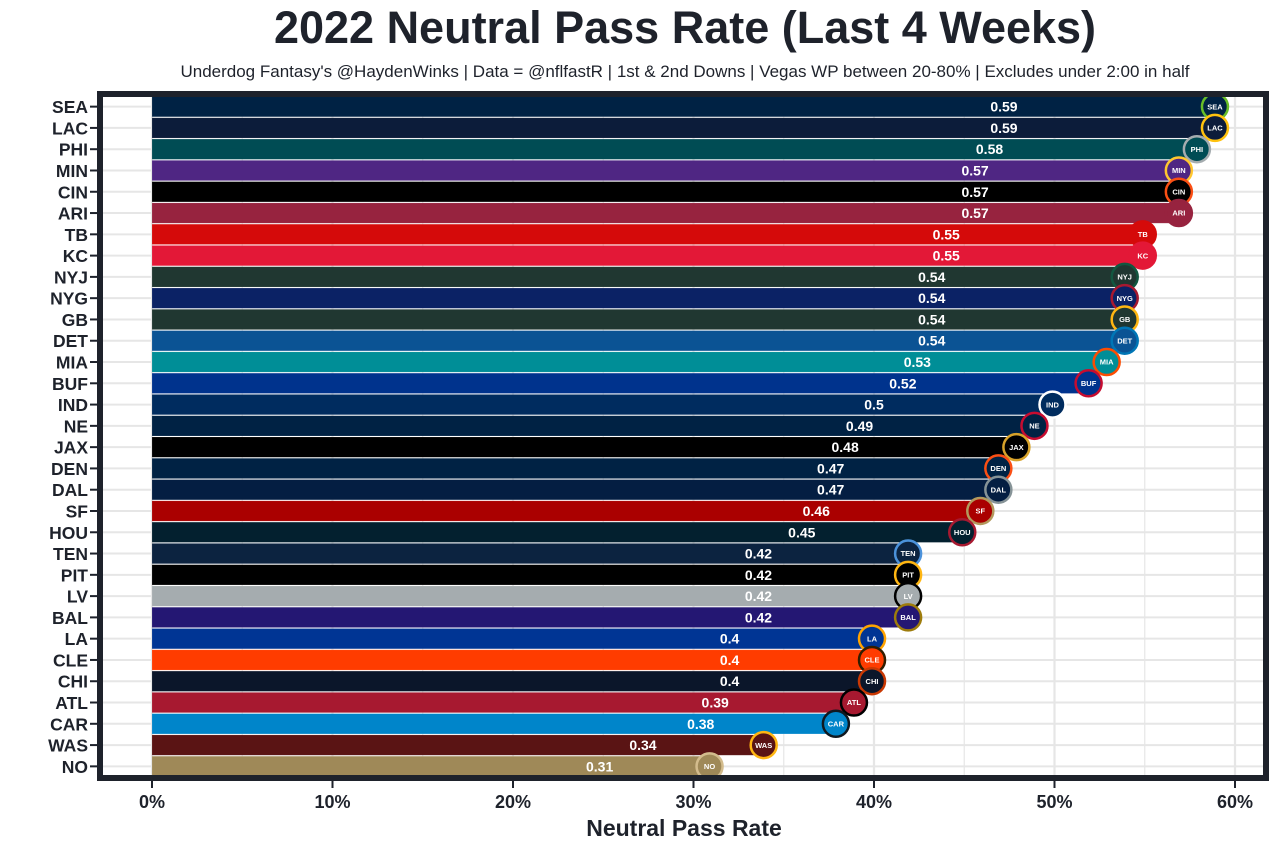 This screenshot has width=1280, height=853. Describe the element at coordinates (700, 724) in the screenshot. I see `value-label-car: 0.38` at that location.